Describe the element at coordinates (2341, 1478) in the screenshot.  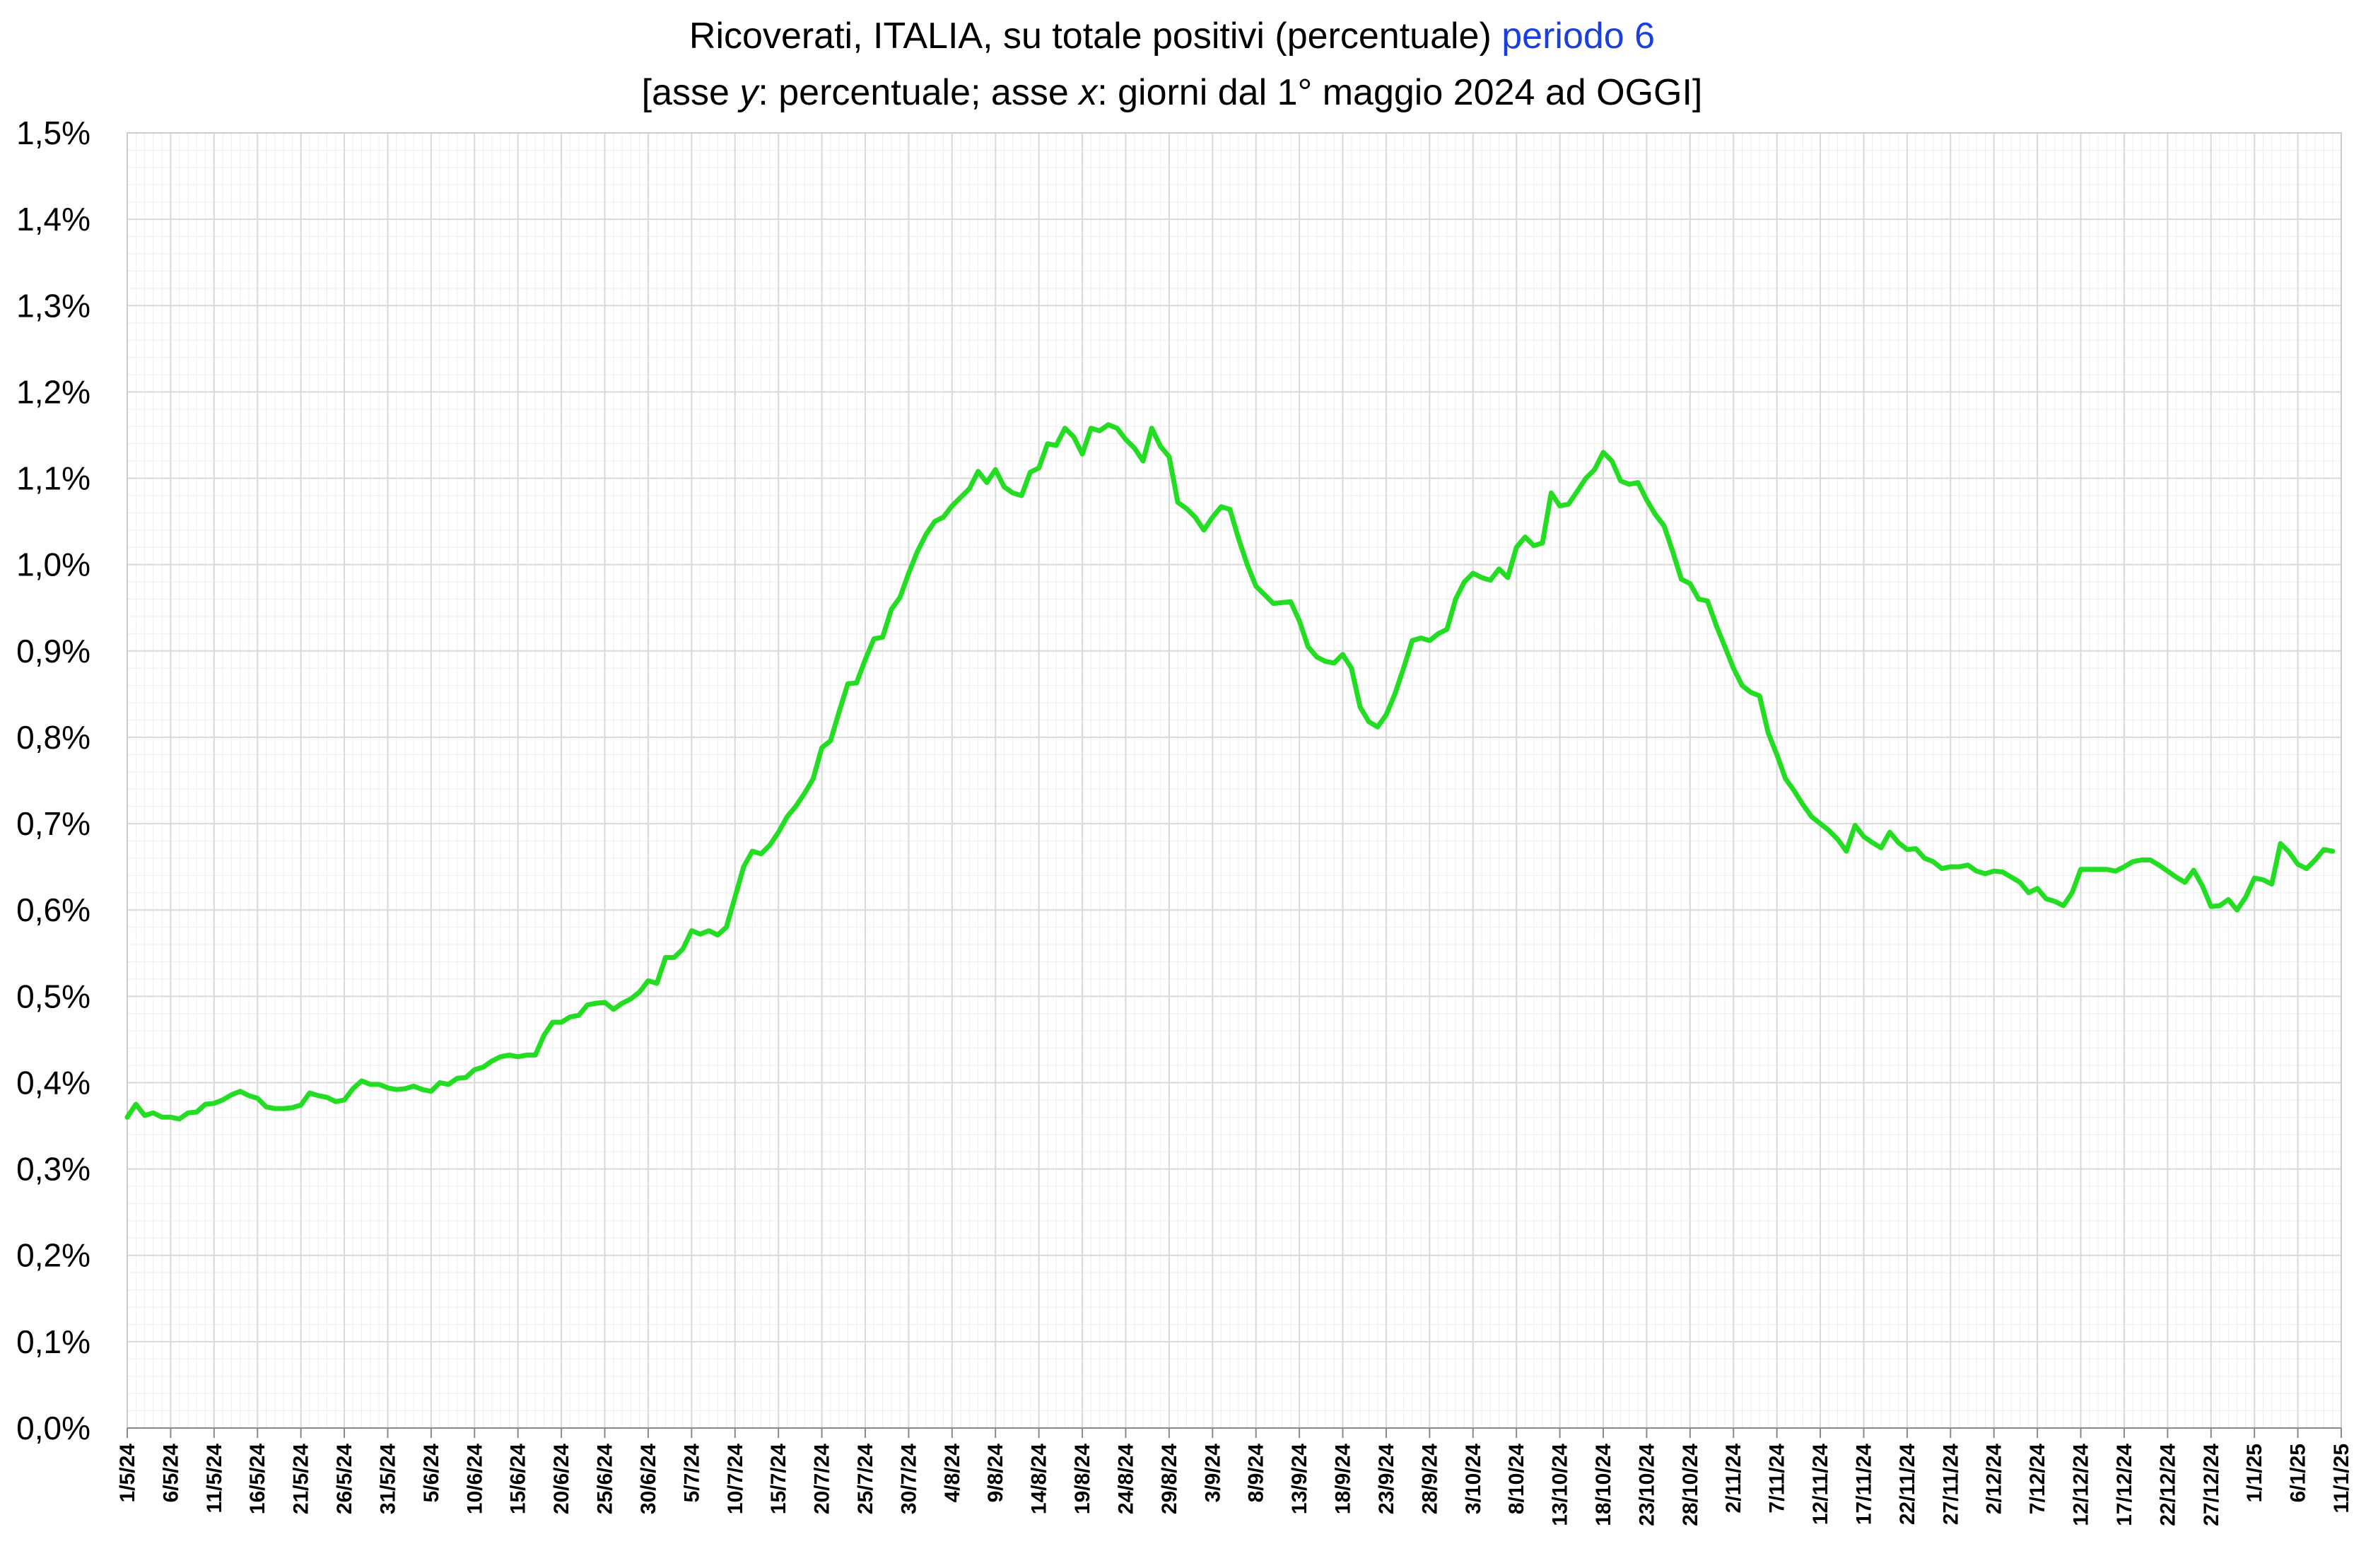
I see `x-tick-label: 11/1/25` at that location.